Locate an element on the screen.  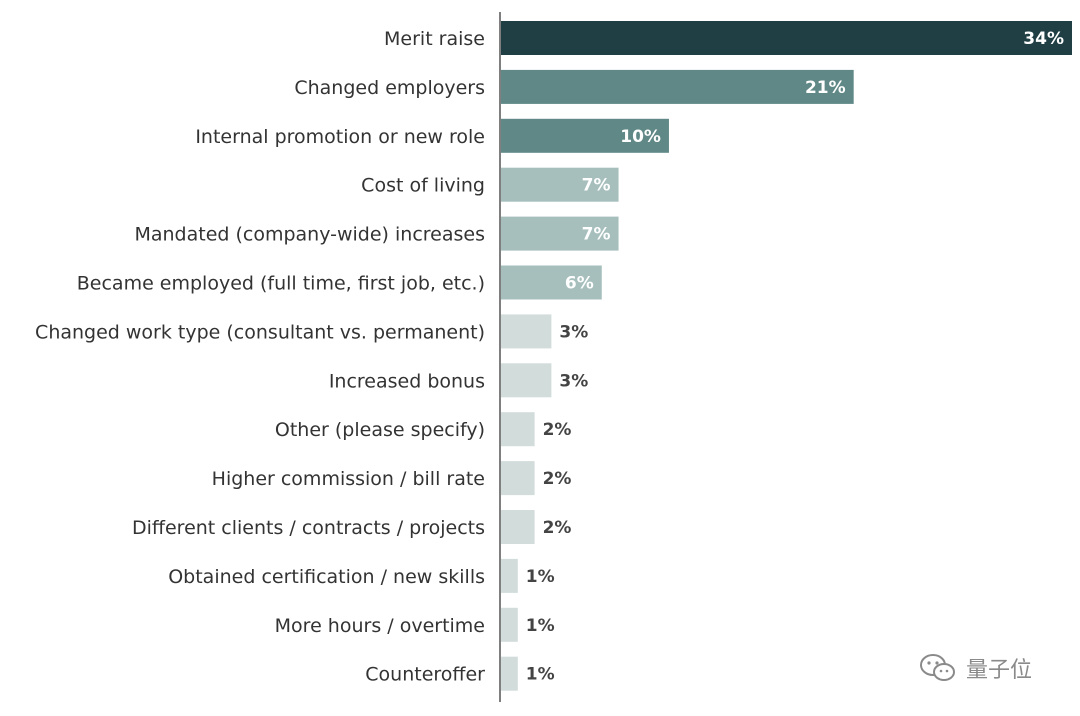
category-label: More hours / overtime is located at coordinates (380, 626).